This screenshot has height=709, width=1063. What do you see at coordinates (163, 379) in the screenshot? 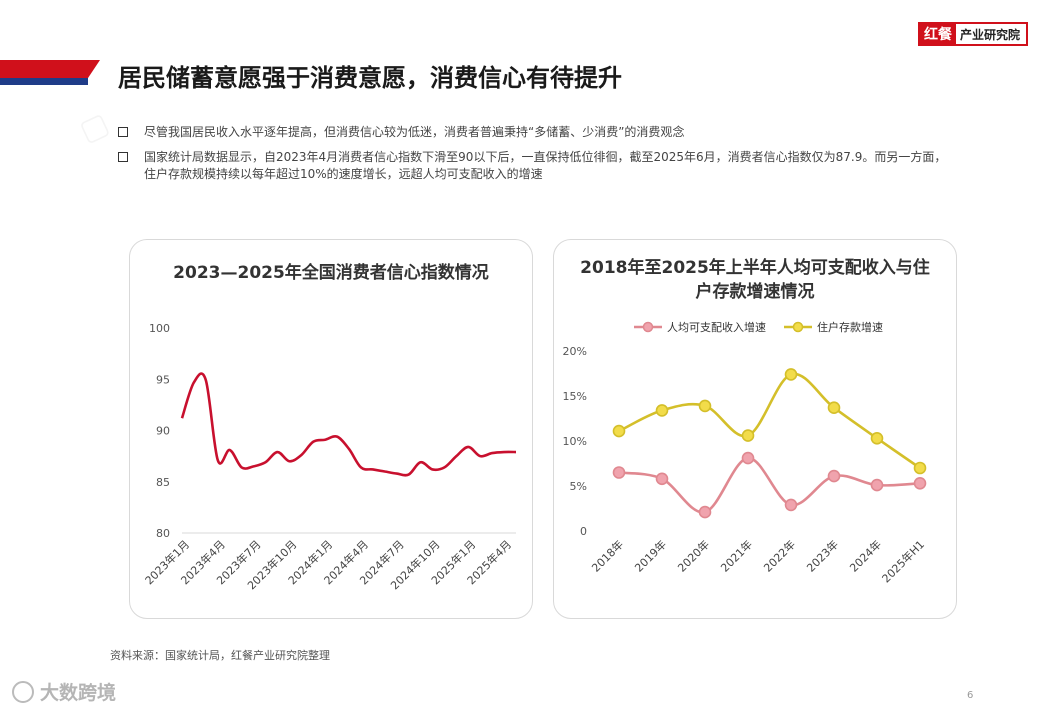
I see `y-tick-label: 95` at bounding box center [163, 379].